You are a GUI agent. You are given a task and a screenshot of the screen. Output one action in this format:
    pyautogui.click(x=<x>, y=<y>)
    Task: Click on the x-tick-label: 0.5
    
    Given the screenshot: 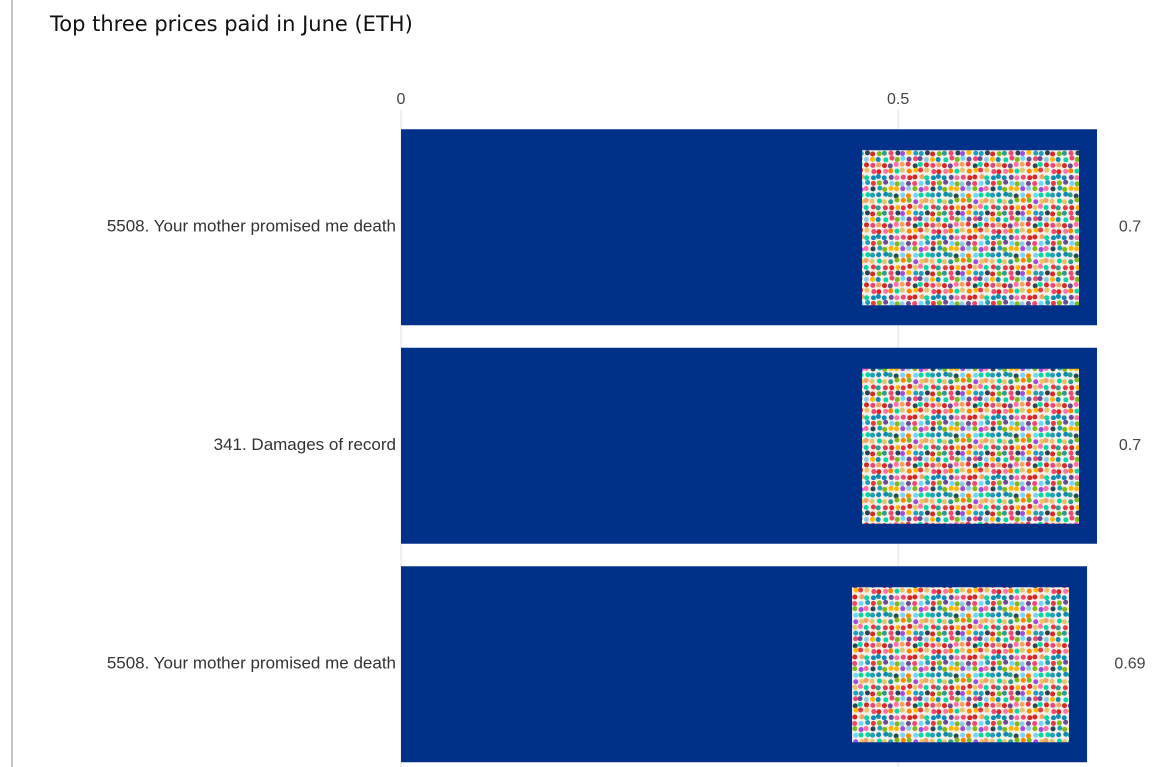 What is the action you would take?
    pyautogui.click(x=898, y=99)
    